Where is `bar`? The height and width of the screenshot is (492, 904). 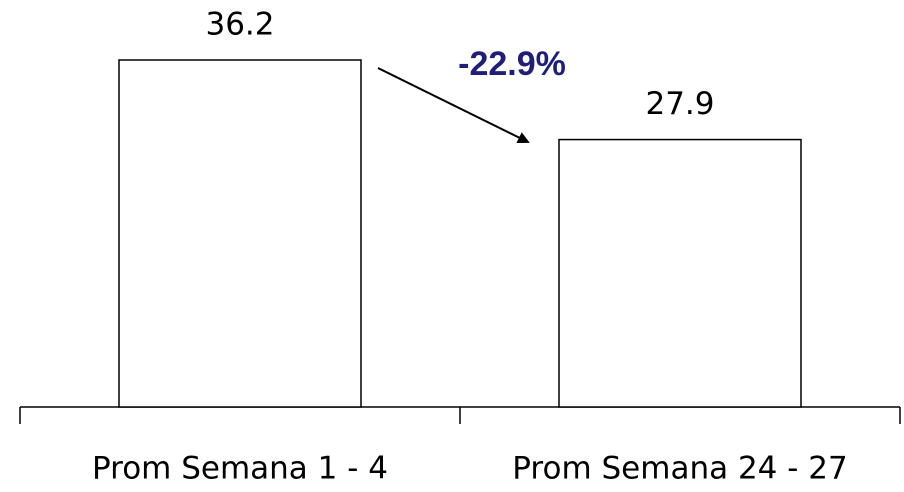 bar is located at coordinates (680, 273).